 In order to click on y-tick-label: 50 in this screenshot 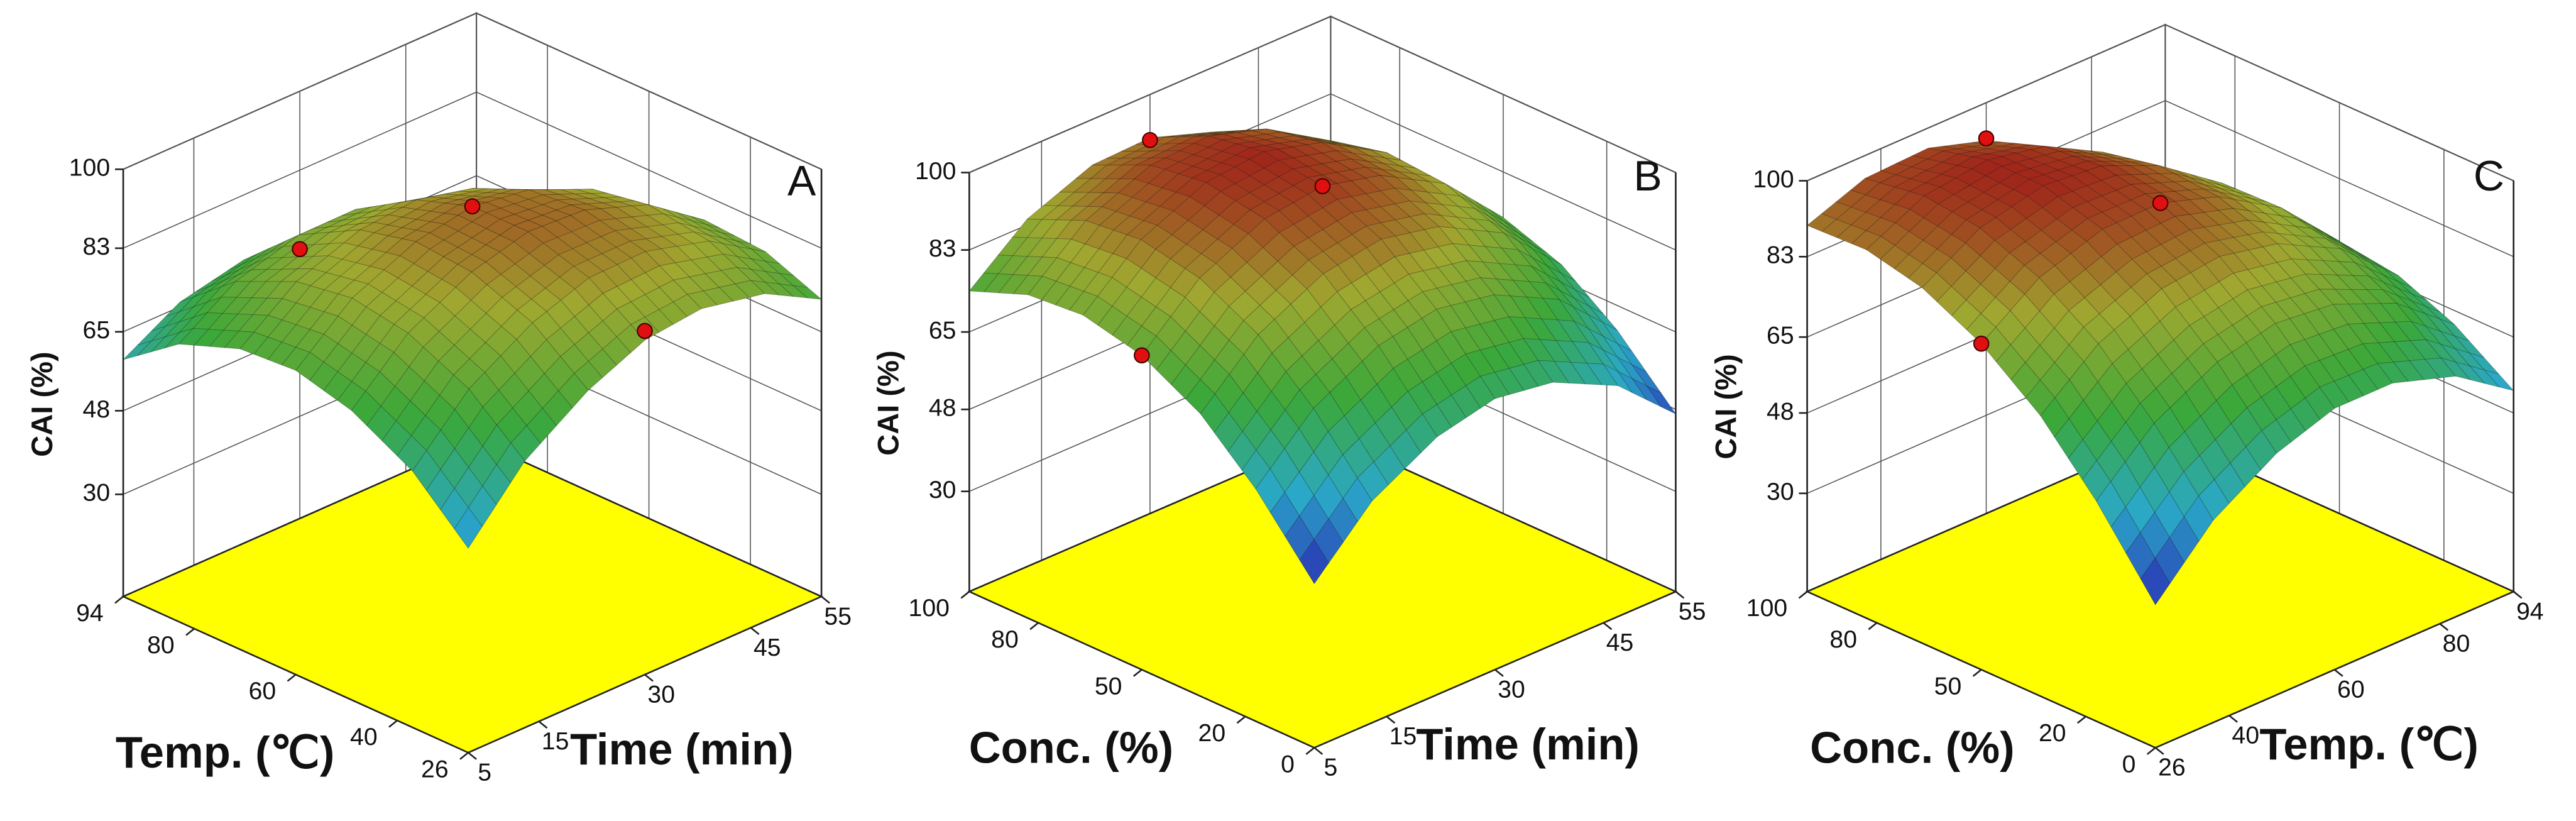, I will do `click(1108, 686)`.